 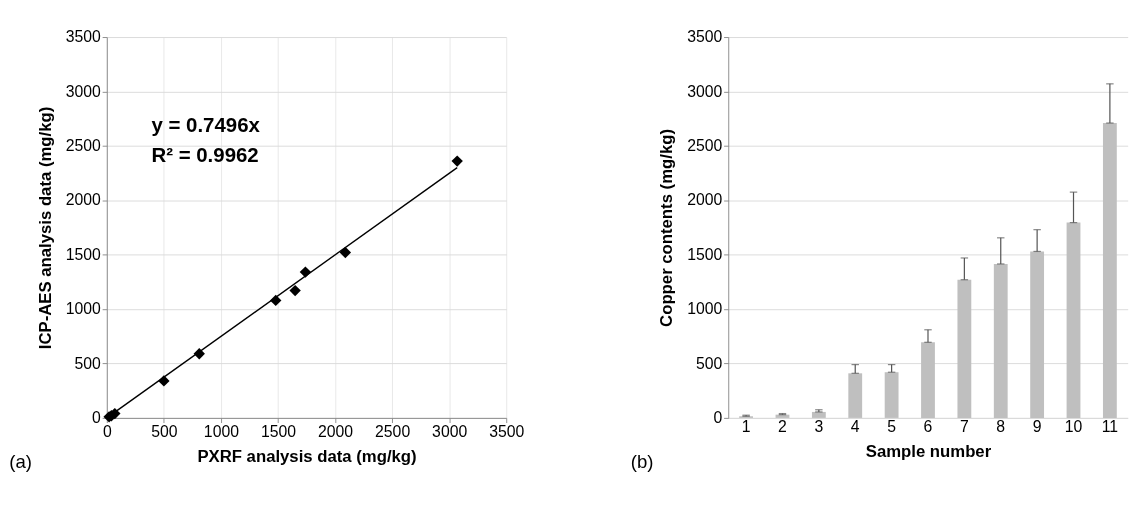 I want to click on x-tick-label: 3, so click(x=819, y=427).